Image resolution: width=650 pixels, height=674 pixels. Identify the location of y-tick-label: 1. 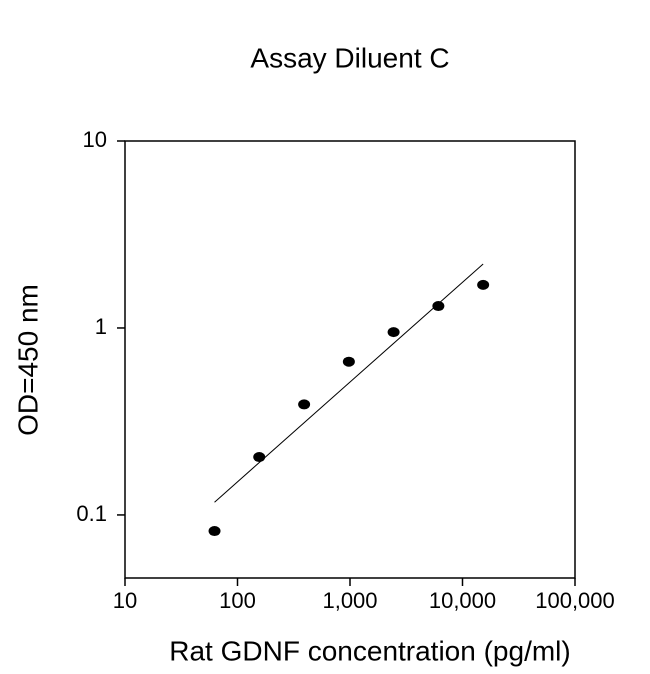
(101, 326).